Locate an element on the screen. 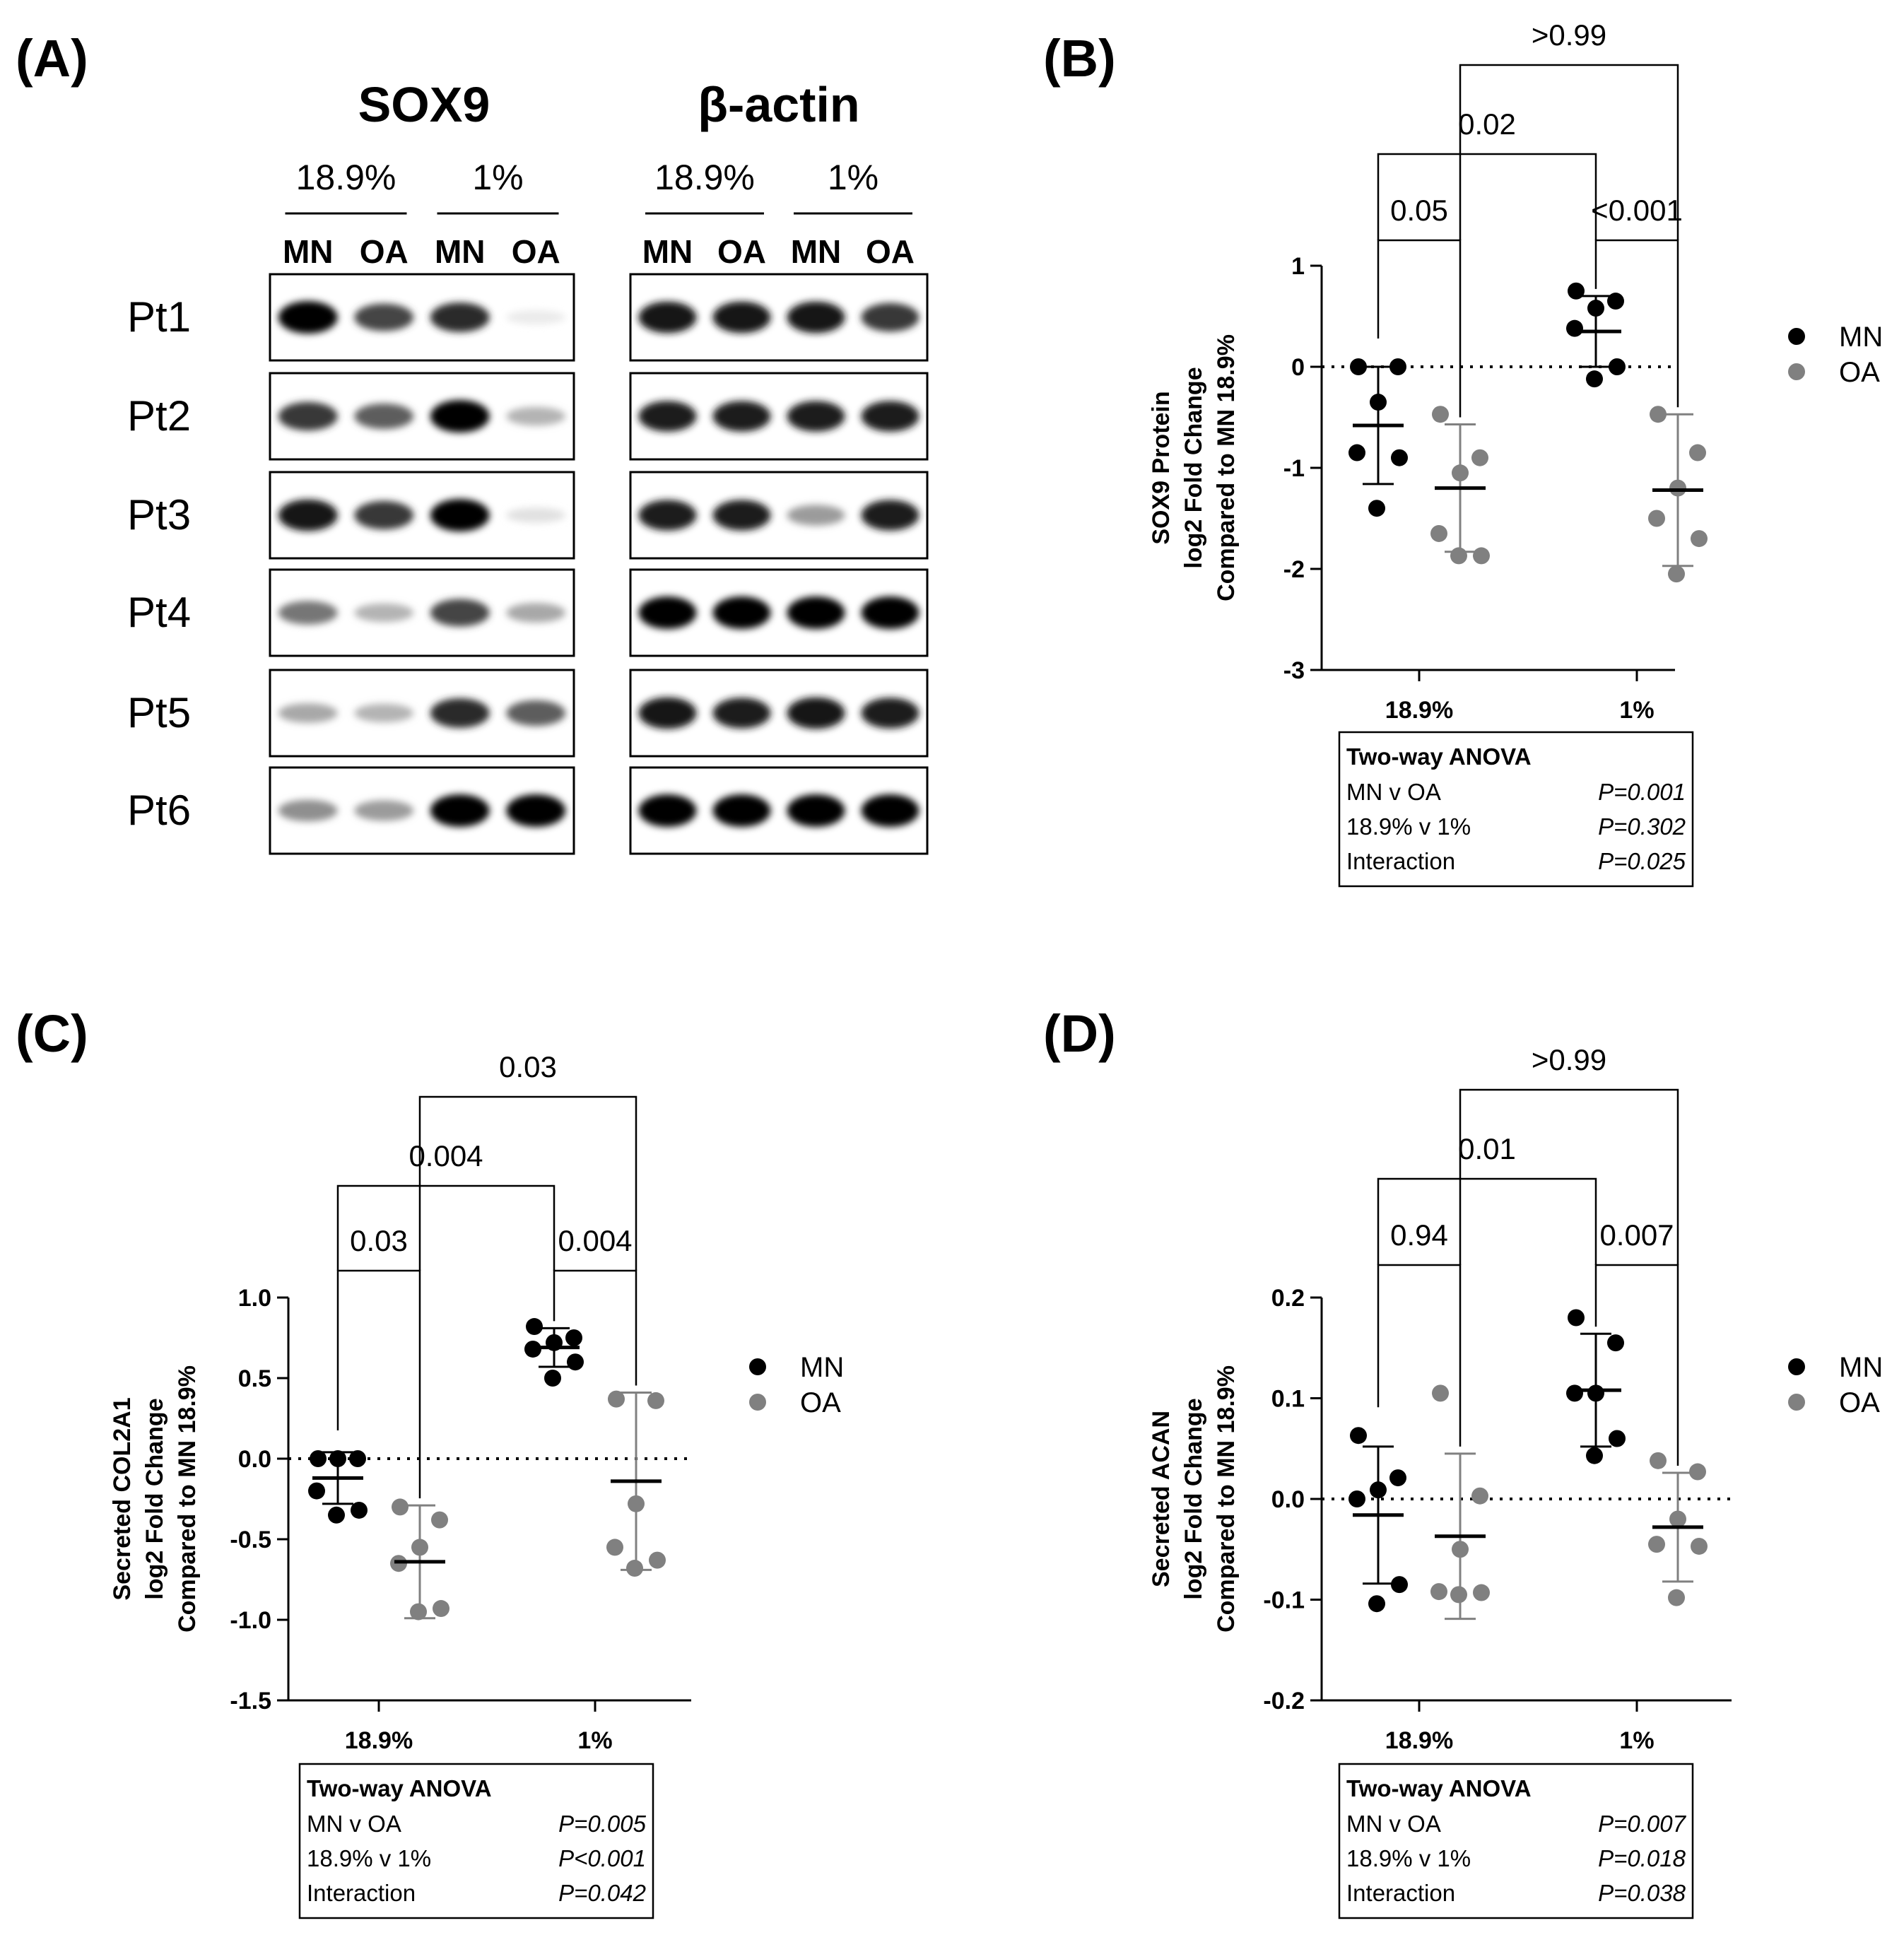 The width and height of the screenshot is (1904, 1935). anova-term: Interaction is located at coordinates (1401, 861).